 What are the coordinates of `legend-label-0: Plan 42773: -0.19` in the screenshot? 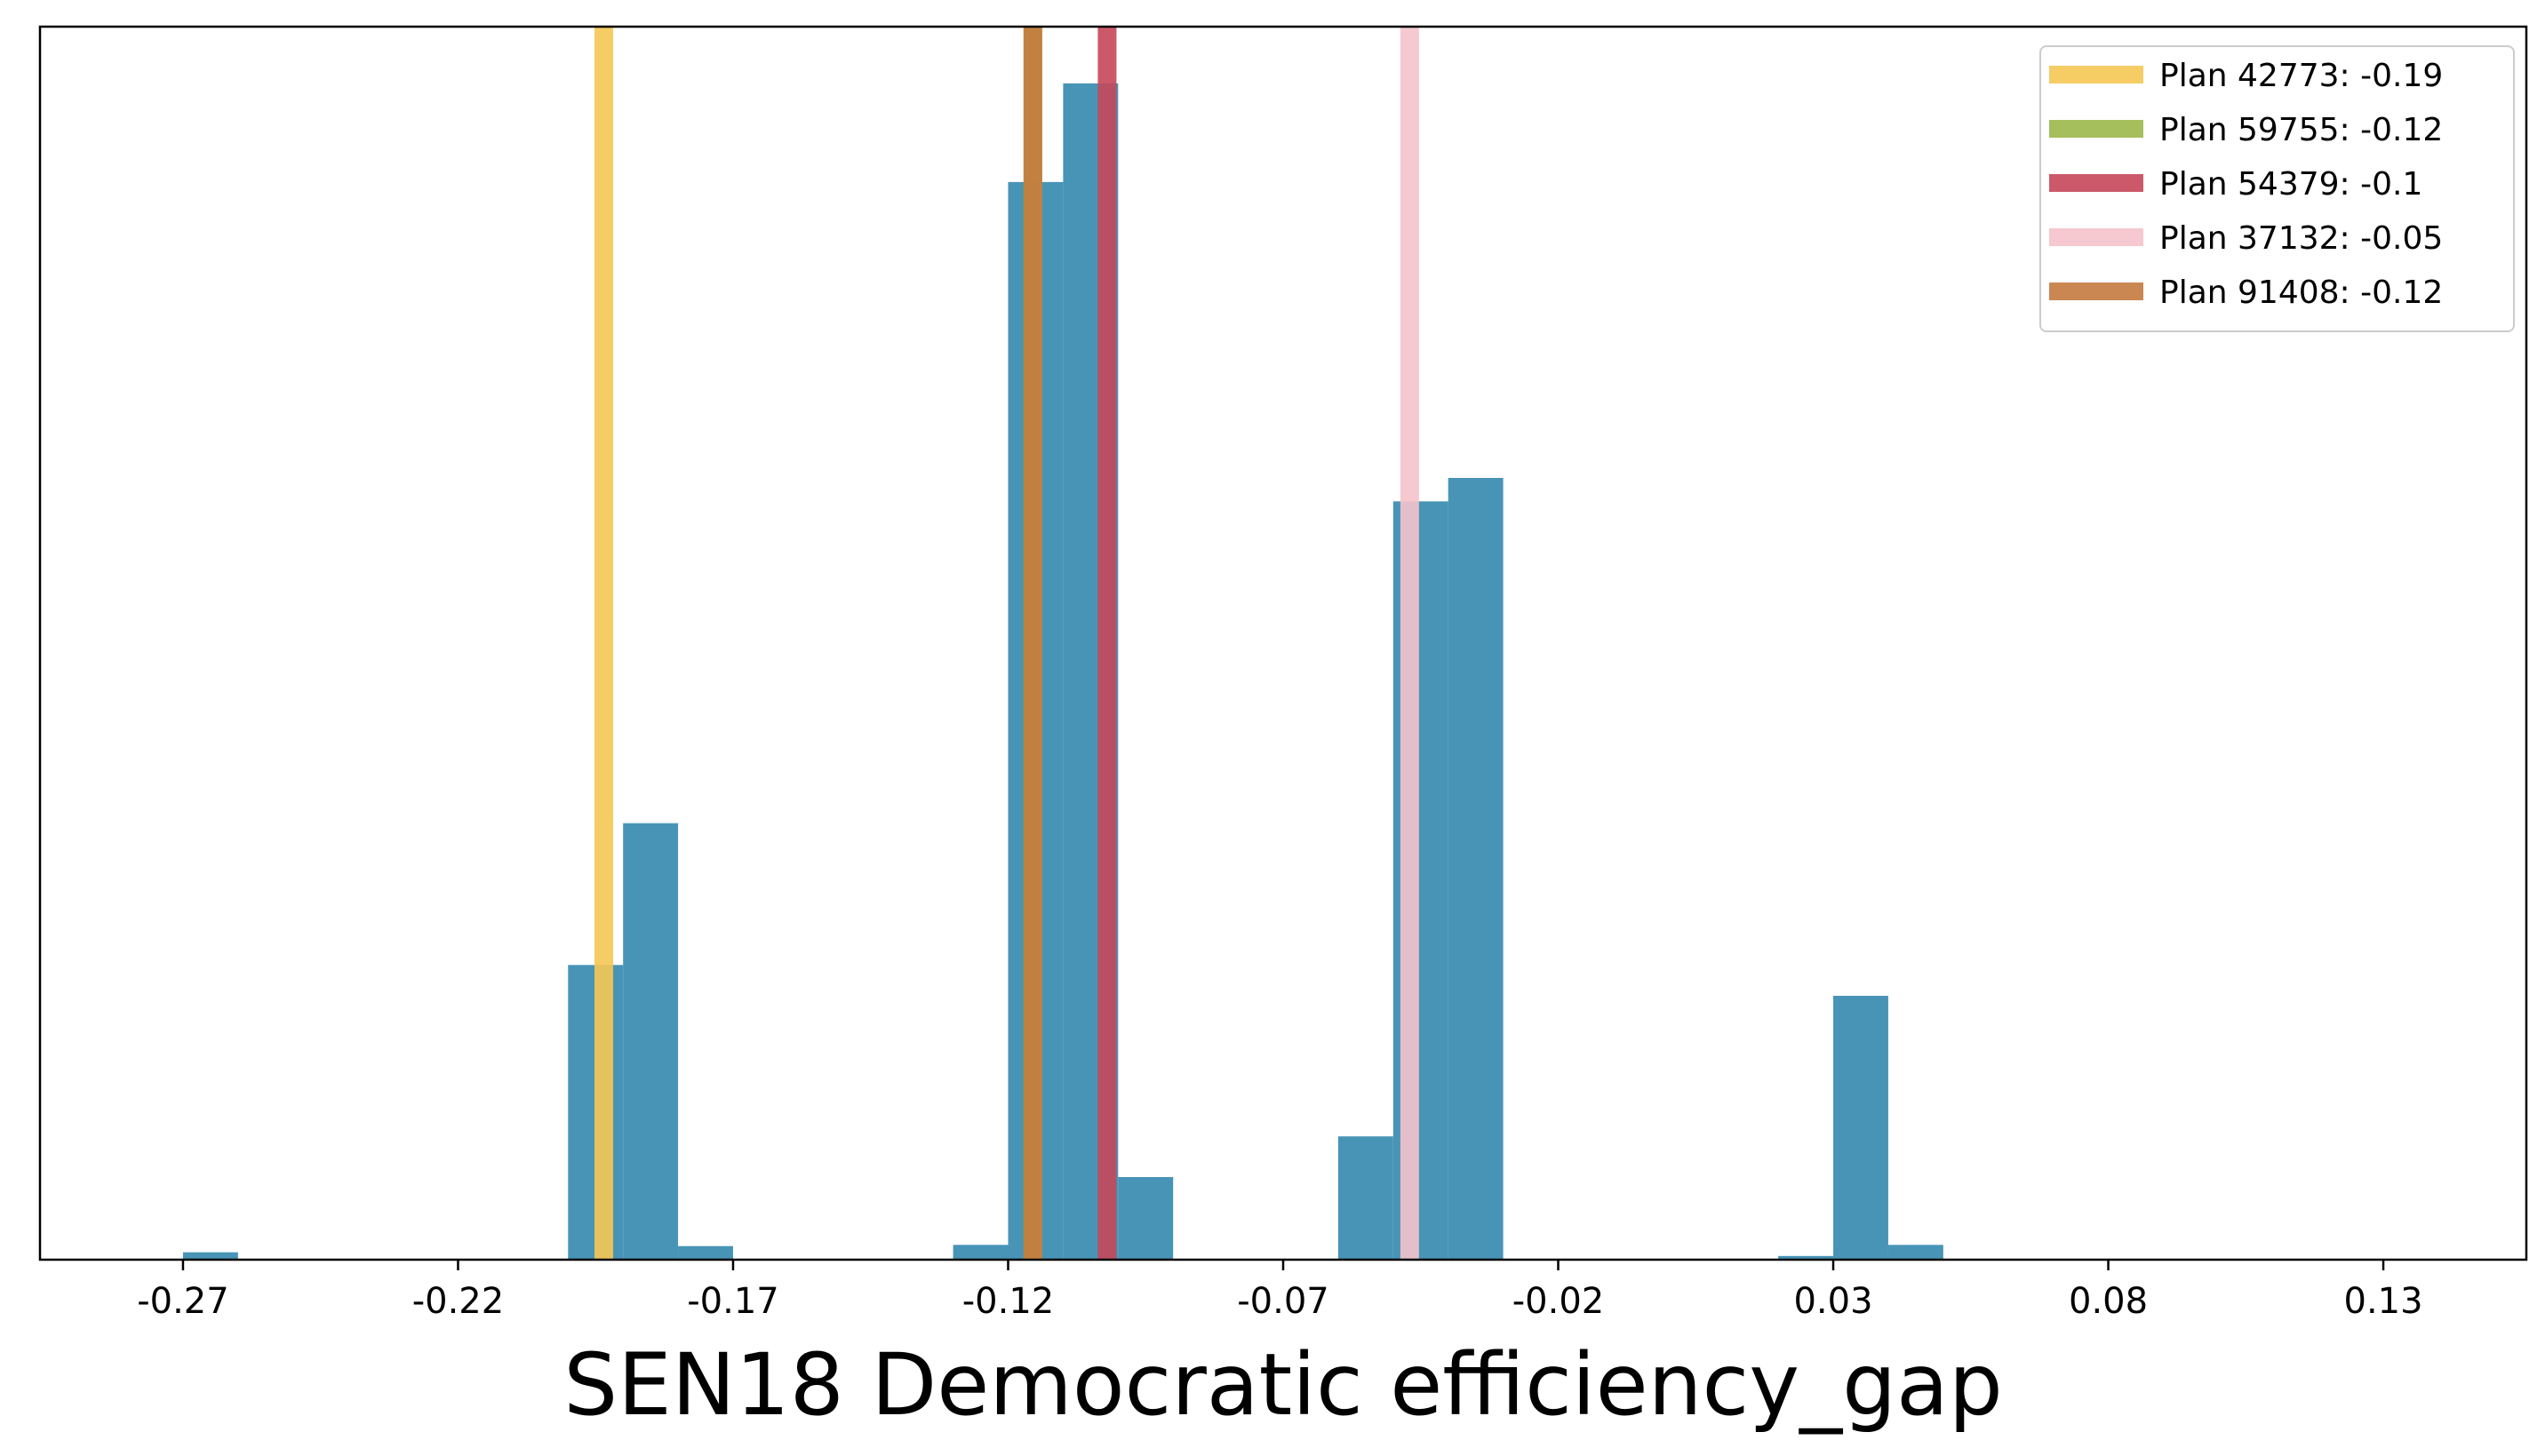 It's located at (2301, 76).